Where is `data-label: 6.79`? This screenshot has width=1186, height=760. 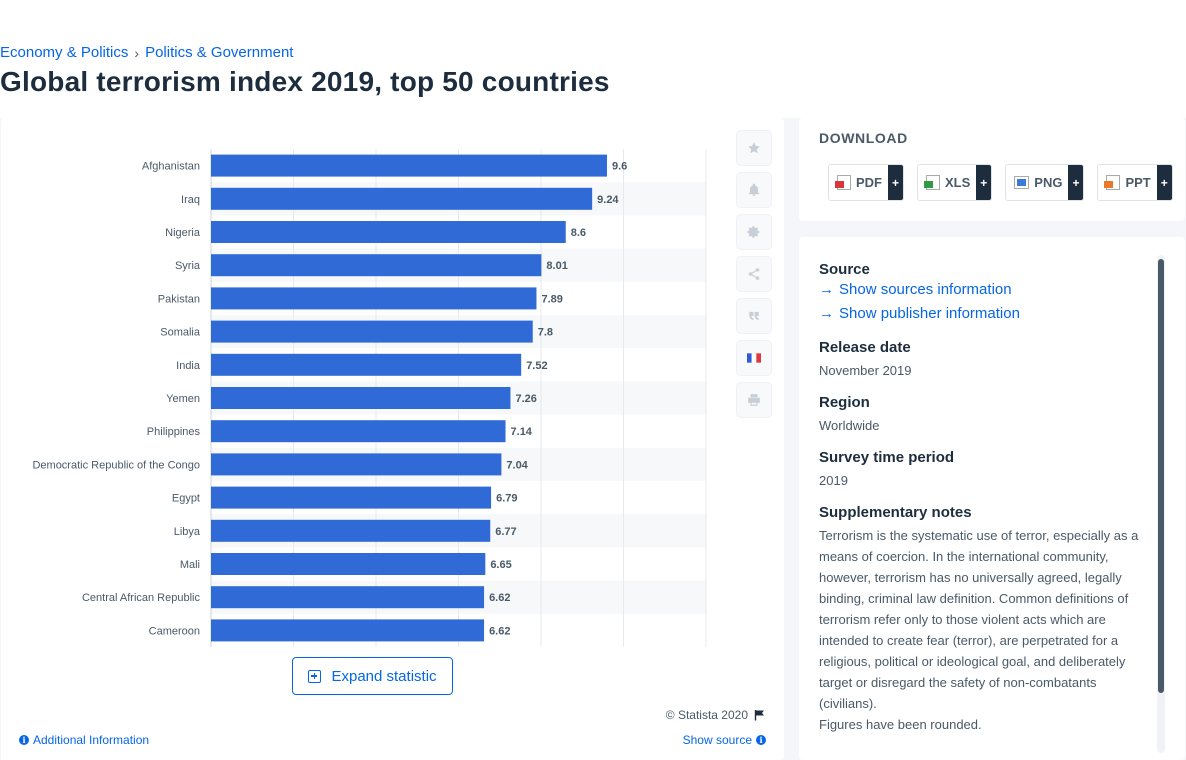 data-label: 6.79 is located at coordinates (506, 499).